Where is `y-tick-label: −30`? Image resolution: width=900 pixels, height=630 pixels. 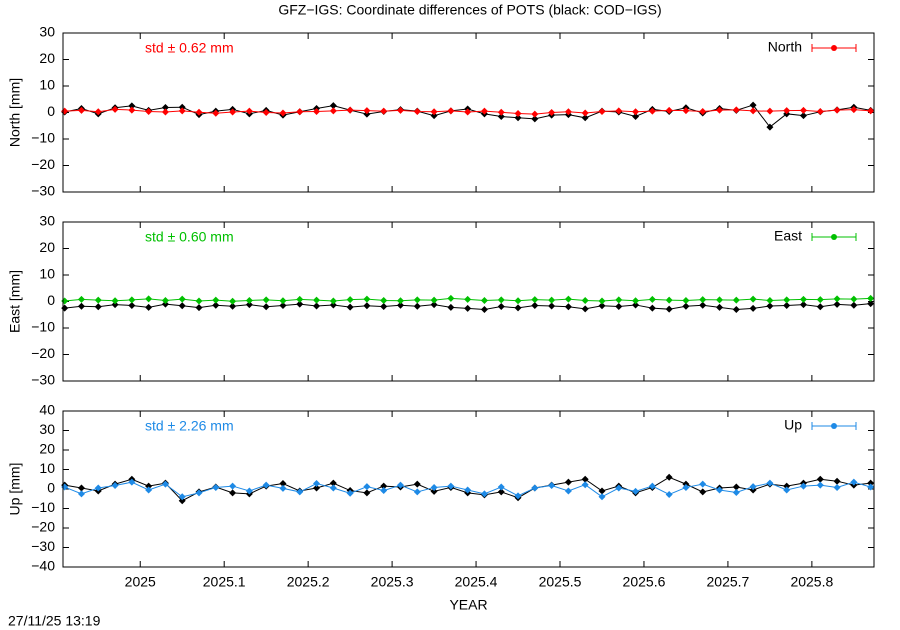
y-tick-label: −30 is located at coordinates (43, 380).